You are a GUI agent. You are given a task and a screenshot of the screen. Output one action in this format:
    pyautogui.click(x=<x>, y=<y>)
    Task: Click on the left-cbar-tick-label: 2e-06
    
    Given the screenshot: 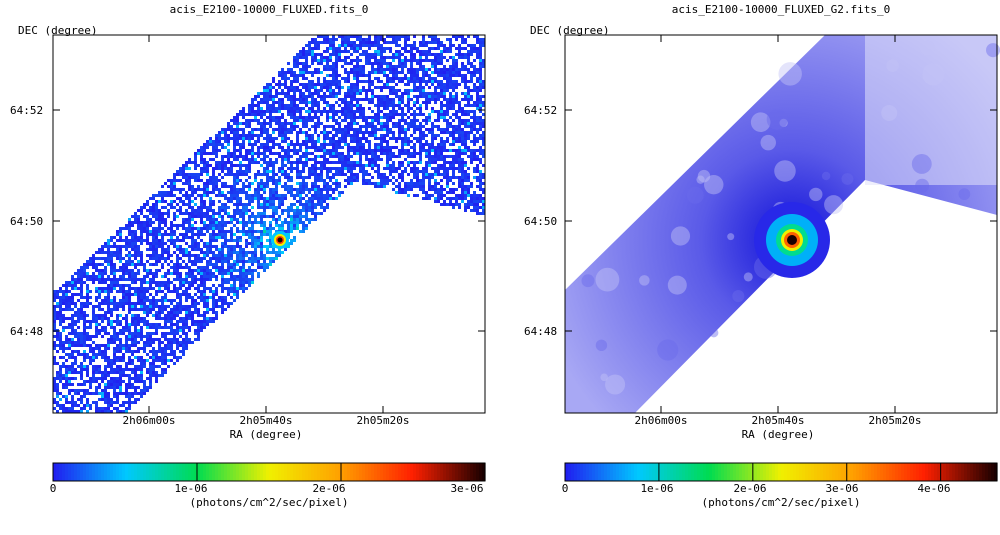 What is the action you would take?
    pyautogui.click(x=328, y=488)
    